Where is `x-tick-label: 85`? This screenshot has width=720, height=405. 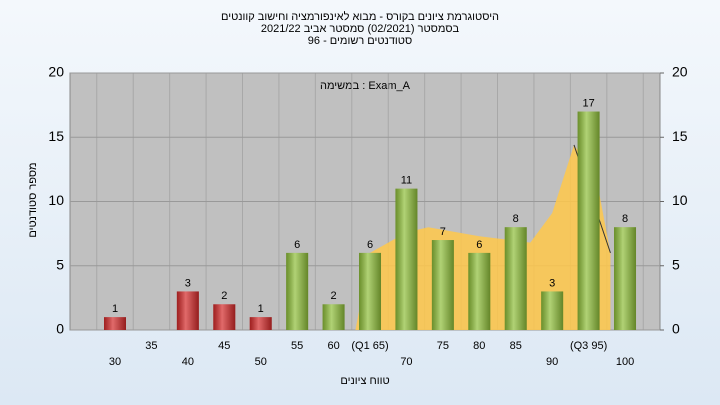 x-tick-label: 85 is located at coordinates (516, 346).